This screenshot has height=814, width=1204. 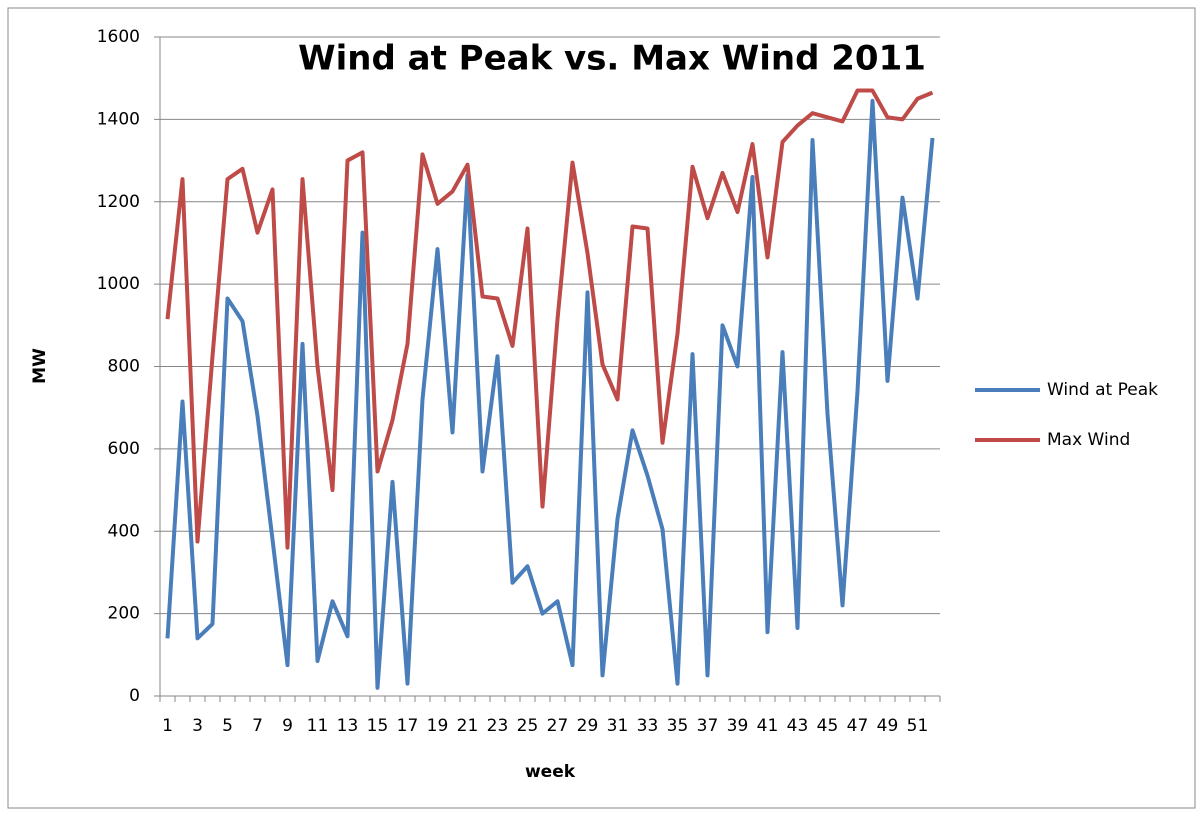 I want to click on chart-title: Wind at Peak vs. Max Wind 2011, so click(x=612, y=59).